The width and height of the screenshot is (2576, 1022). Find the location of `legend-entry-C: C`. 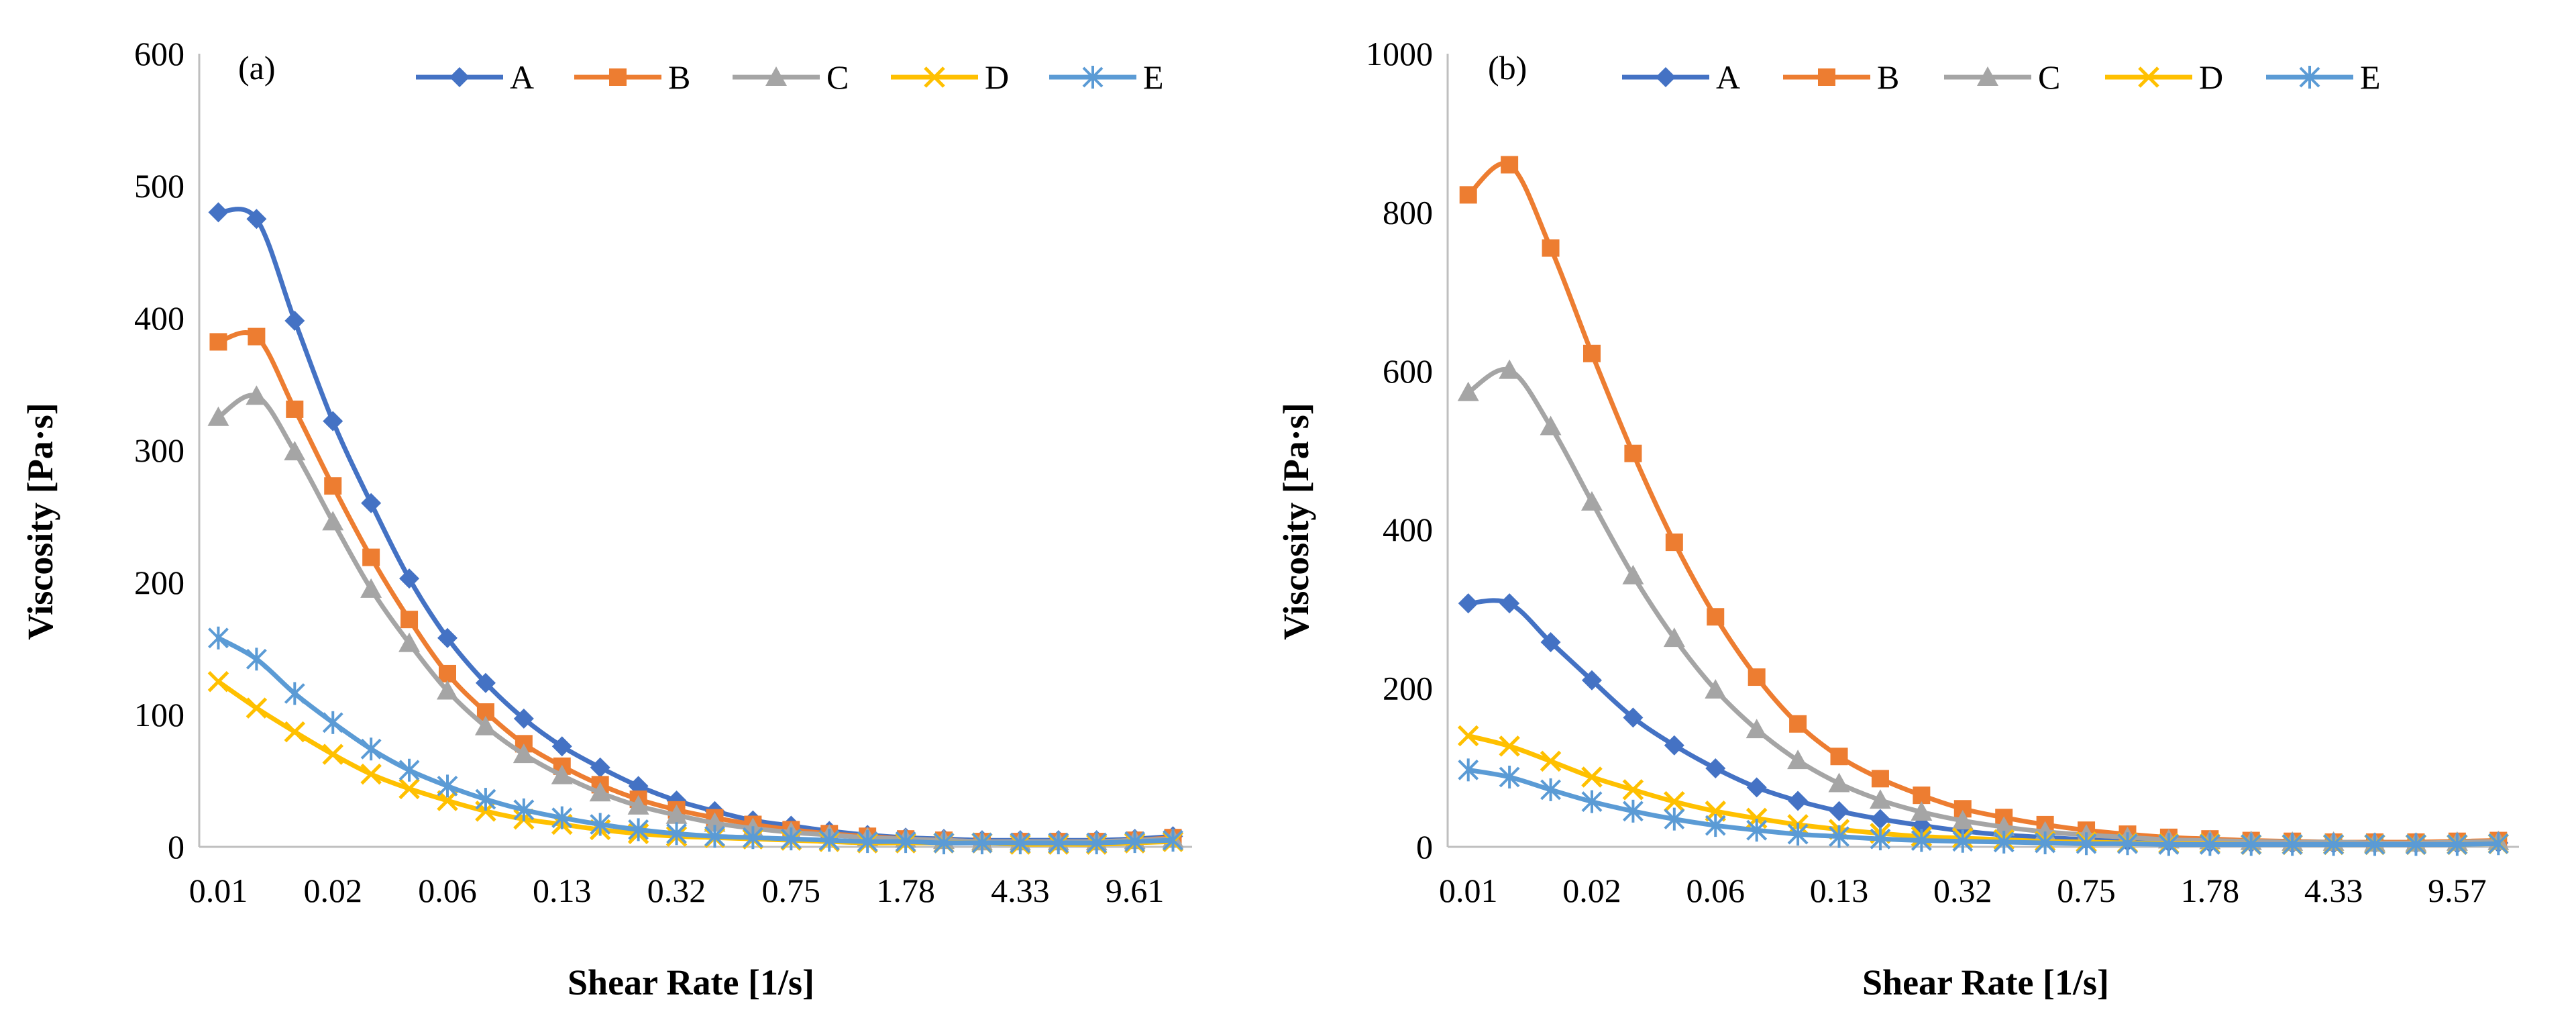

legend-entry-C: C is located at coordinates (2002, 77).